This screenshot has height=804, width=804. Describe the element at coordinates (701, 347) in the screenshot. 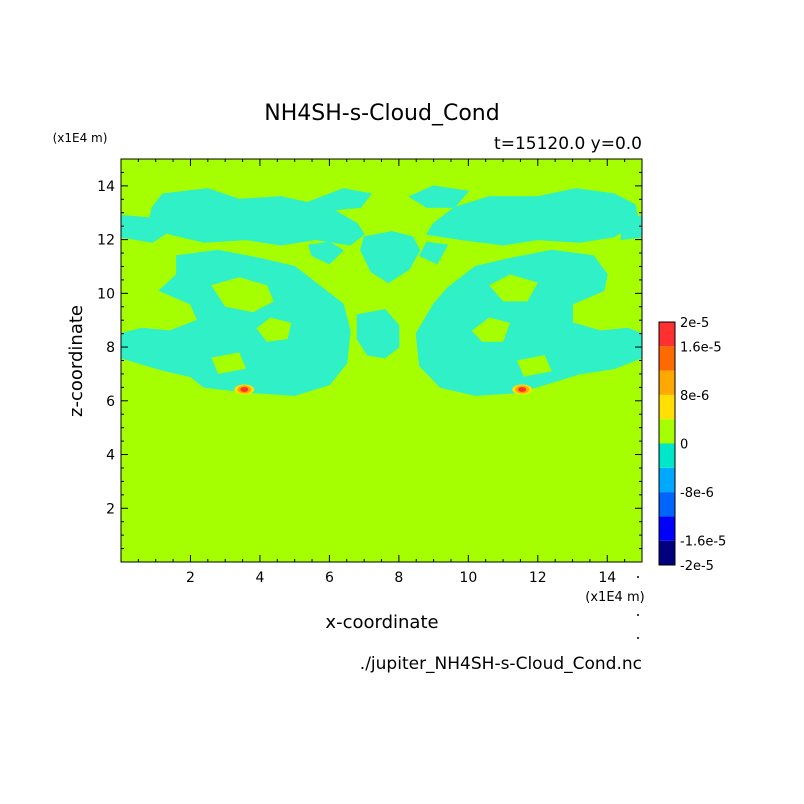

I see `colorbar-label: 1.6e-5` at that location.